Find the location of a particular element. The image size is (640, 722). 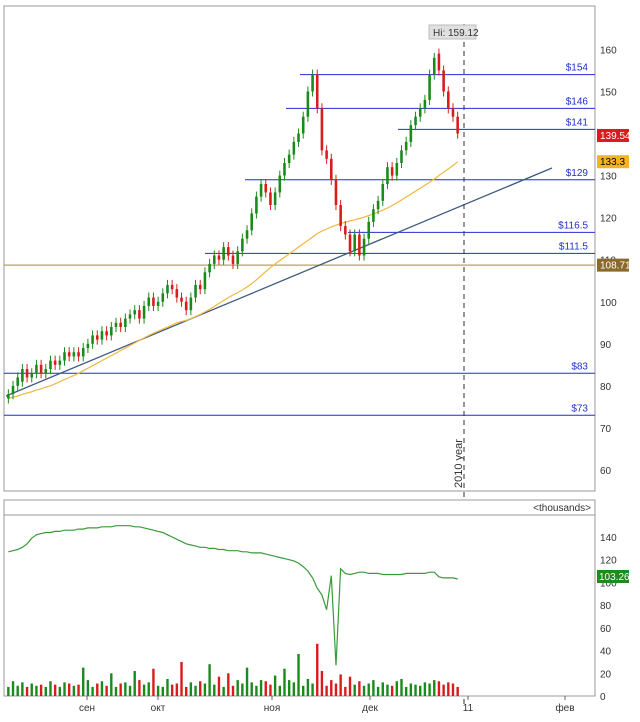

high-label: Hi: 159.12 is located at coordinates (456, 33).